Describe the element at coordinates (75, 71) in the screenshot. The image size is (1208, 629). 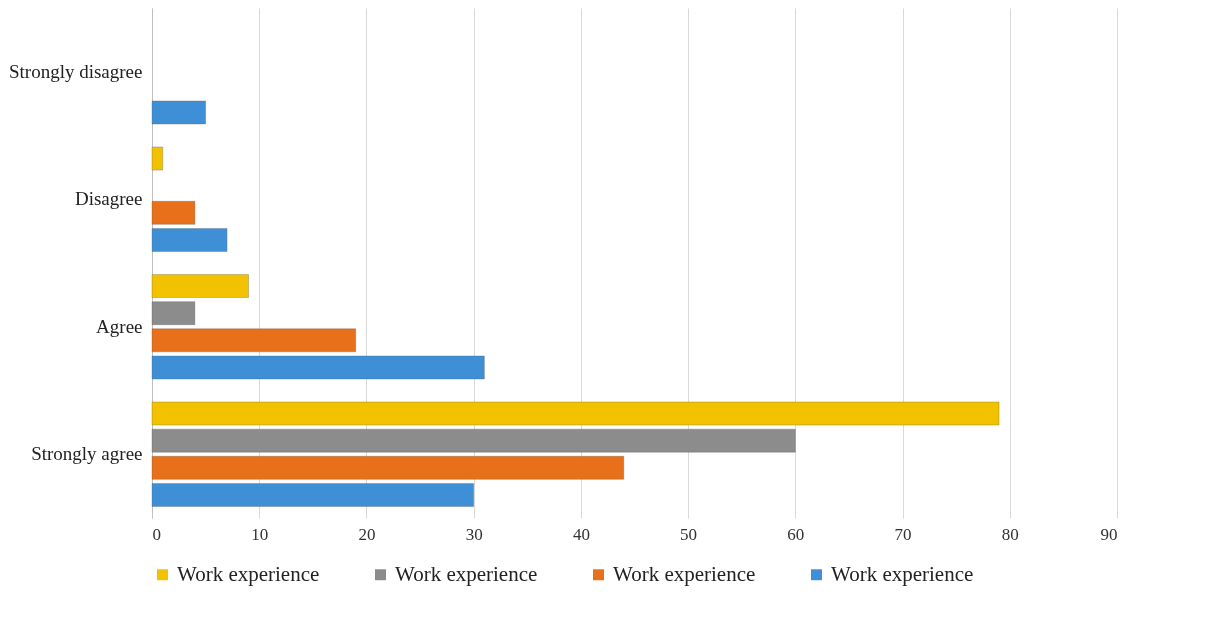
I see `y-tick-label: Strongly disagree` at that location.